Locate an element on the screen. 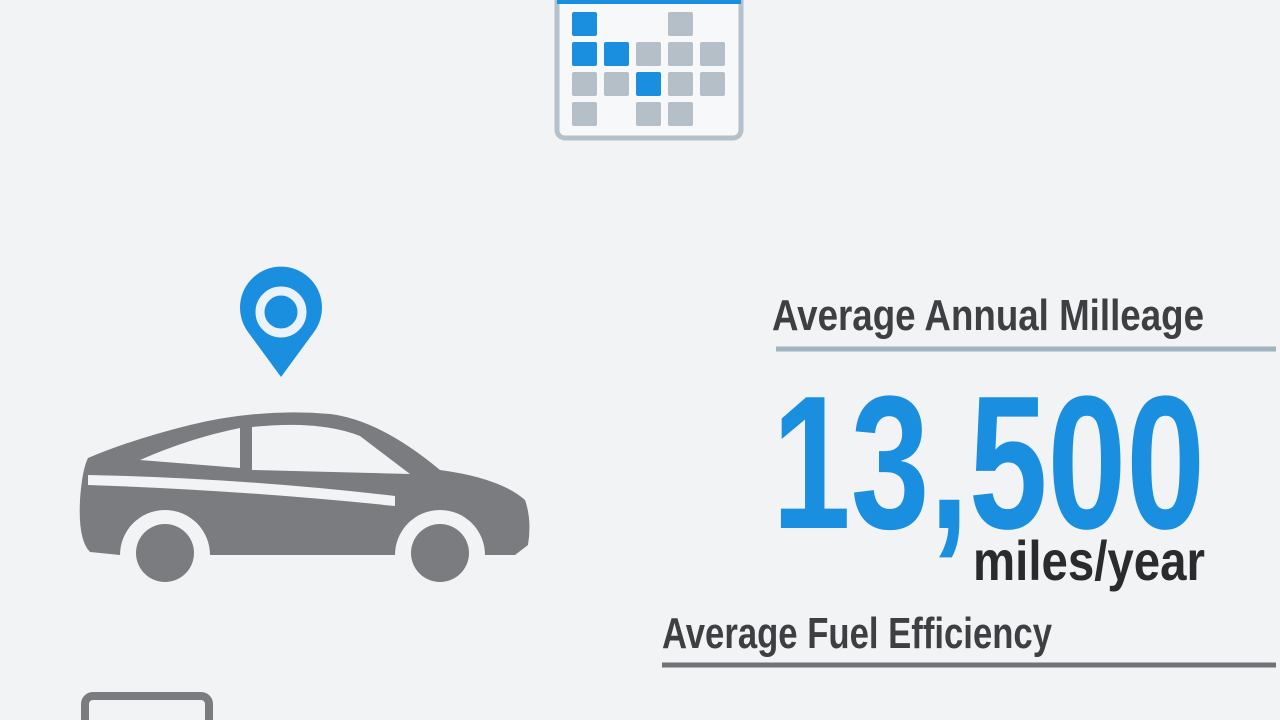 The width and height of the screenshot is (1280, 720). stat-unit: miles/year is located at coordinates (1089, 560).